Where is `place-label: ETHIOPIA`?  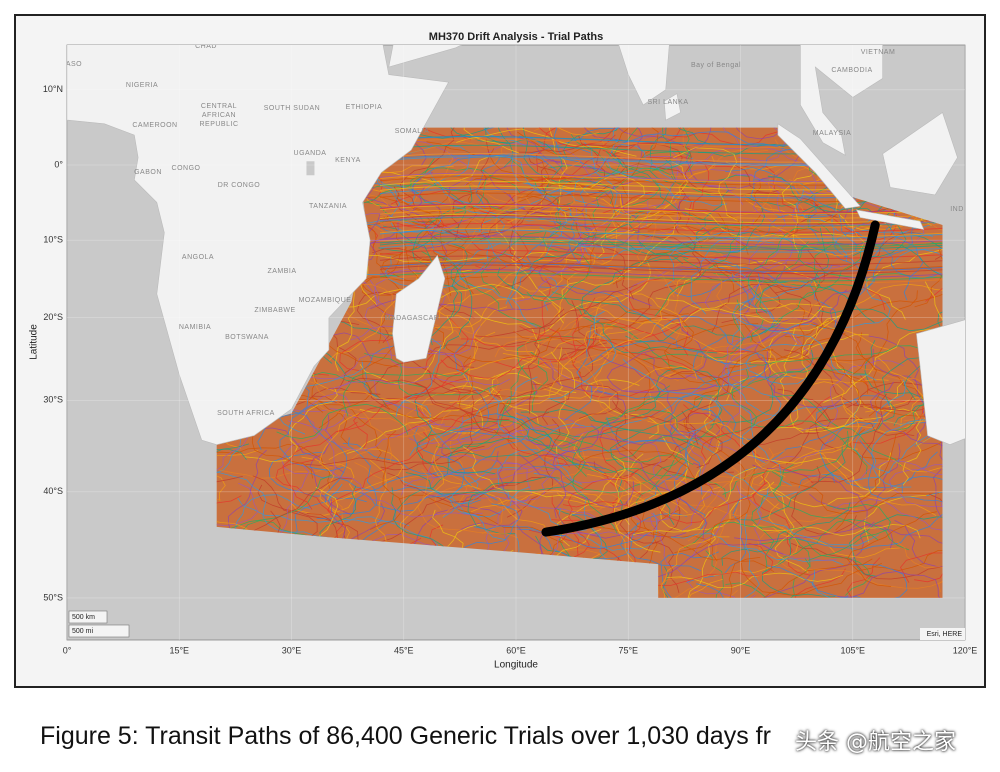 place-label: ETHIOPIA is located at coordinates (364, 107).